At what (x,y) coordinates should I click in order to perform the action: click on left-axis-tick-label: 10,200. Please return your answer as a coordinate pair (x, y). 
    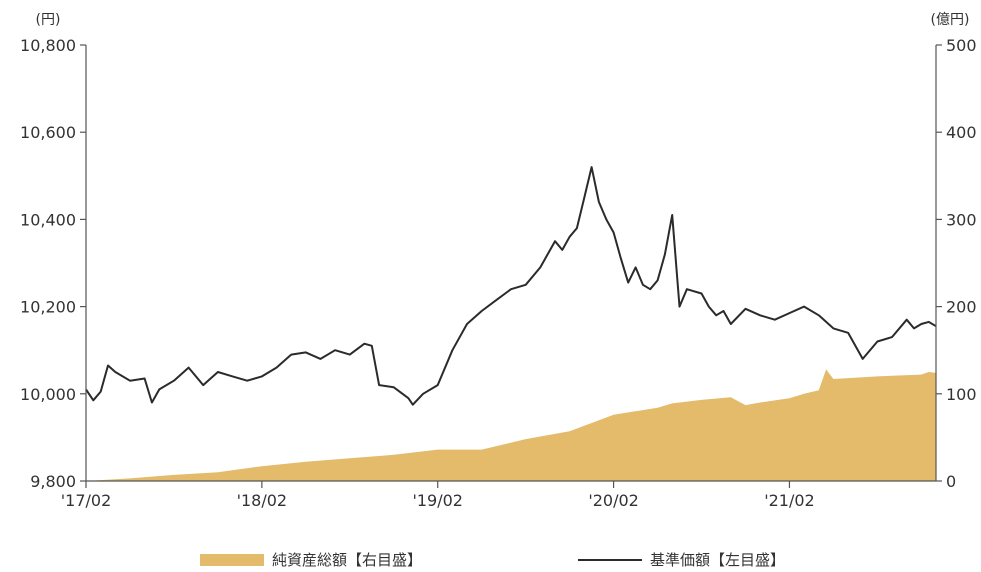
    Looking at the image, I should click on (48, 307).